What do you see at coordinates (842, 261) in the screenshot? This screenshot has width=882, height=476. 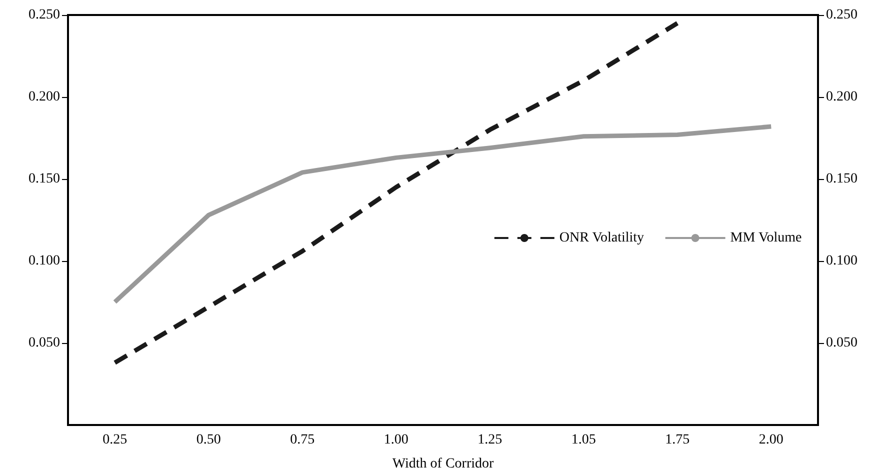 I see `y2-tick-label: 0.100` at bounding box center [842, 261].